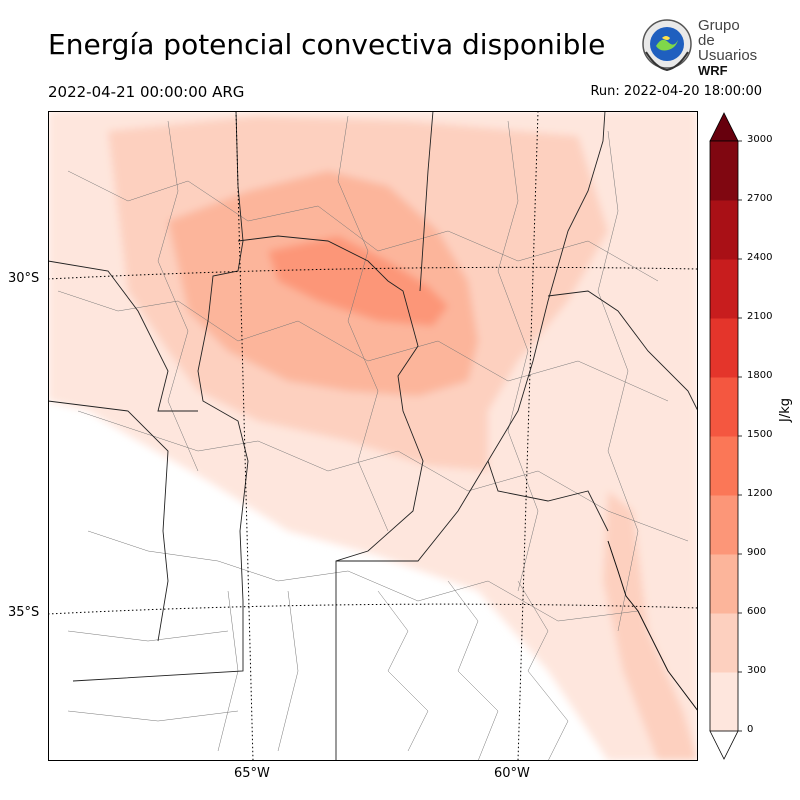 The height and width of the screenshot is (800, 800). I want to click on colorbar, so click(725, 436).